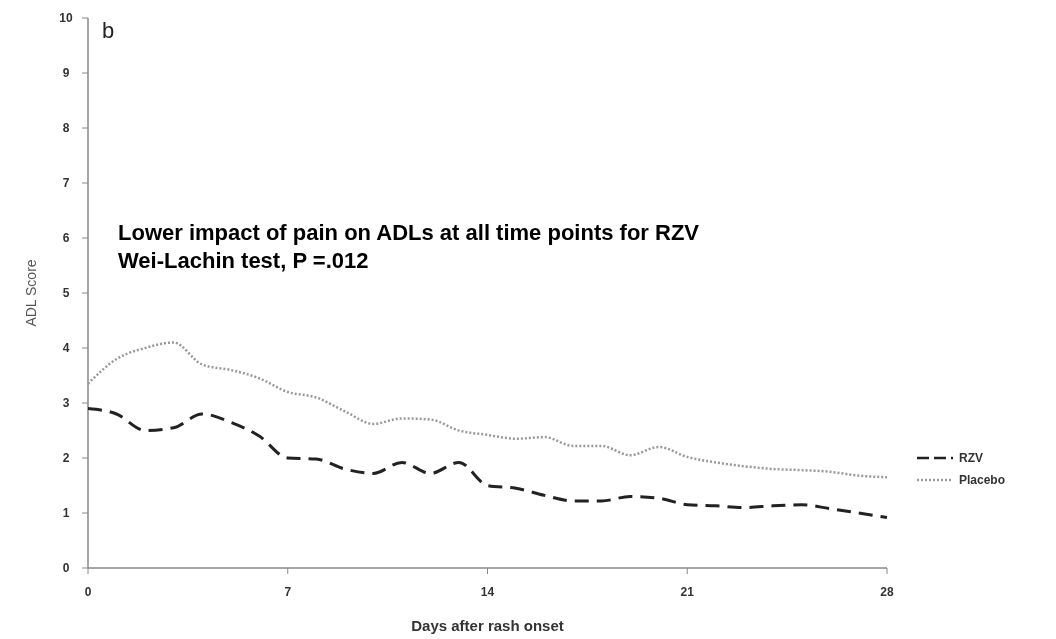  I want to click on y-tick-label: 5, so click(66, 293).